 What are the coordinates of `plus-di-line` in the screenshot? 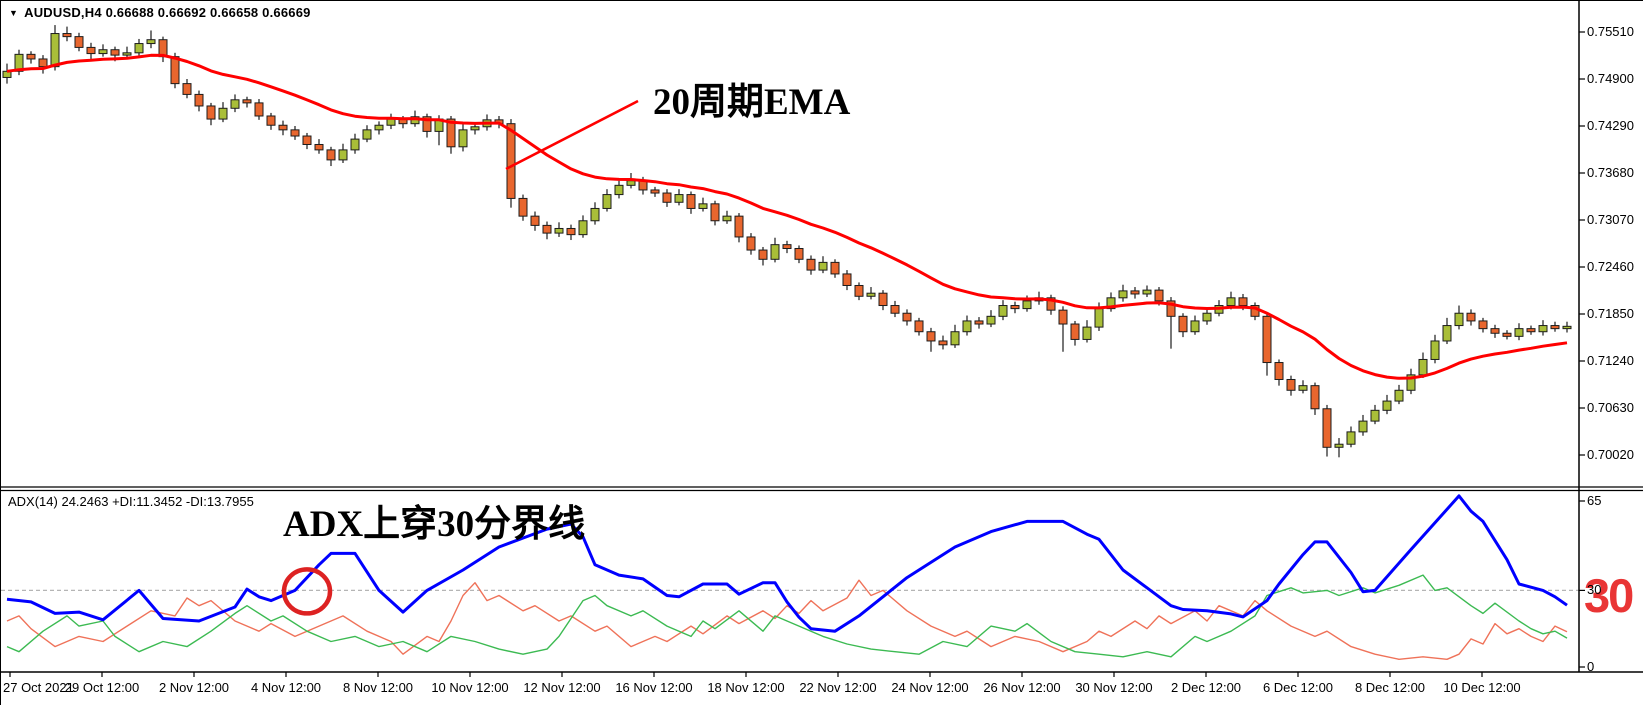 It's located at (787, 616).